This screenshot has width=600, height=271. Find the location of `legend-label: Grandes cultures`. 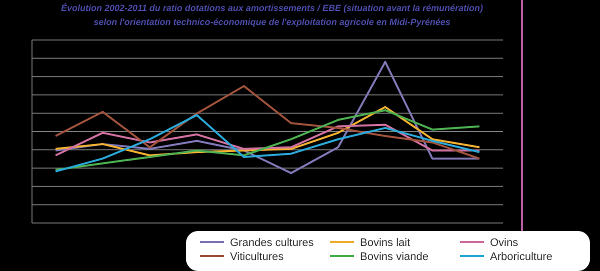

legend-label: Grandes cultures is located at coordinates (272, 243).